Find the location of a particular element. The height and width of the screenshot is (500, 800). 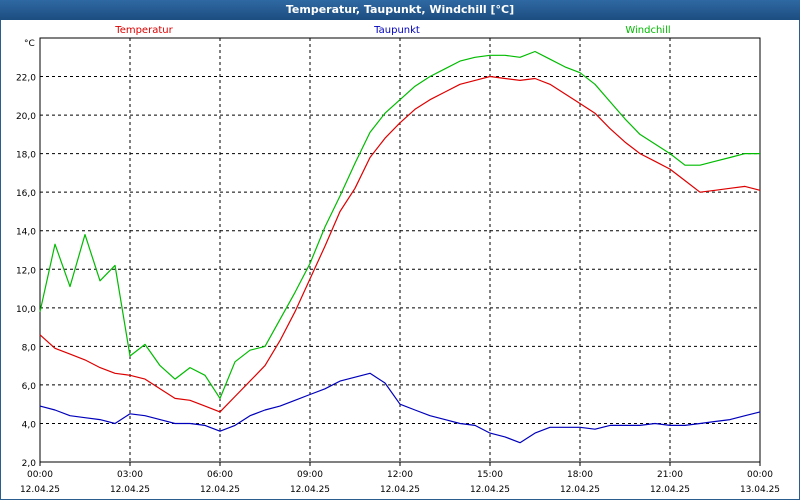

x-tick-time: 15:00 is located at coordinates (490, 475).